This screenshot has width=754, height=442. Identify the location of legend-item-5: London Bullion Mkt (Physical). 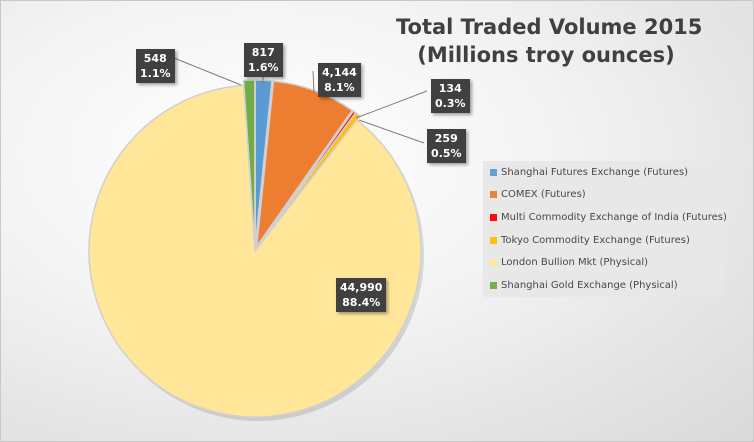
(604, 262).